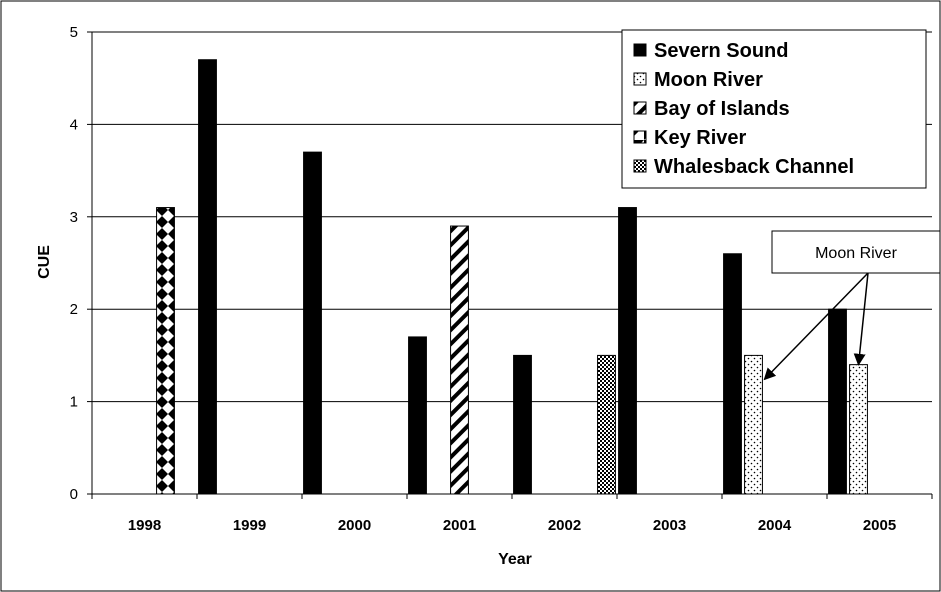 This screenshot has height=592, width=941. I want to click on x-tick-label: 2004, so click(775, 525).